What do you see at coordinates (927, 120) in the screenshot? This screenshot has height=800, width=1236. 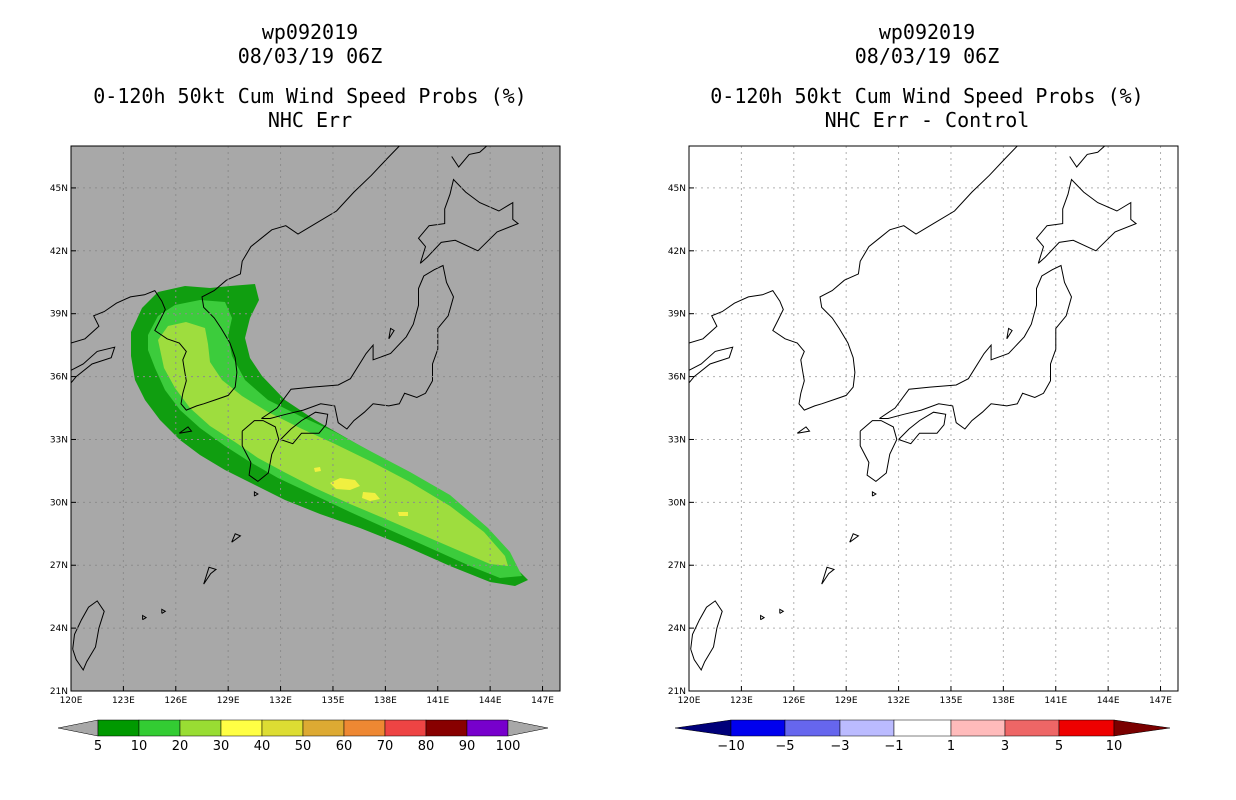 I see `right-chart-subtitle: NHC Err - Control` at bounding box center [927, 120].